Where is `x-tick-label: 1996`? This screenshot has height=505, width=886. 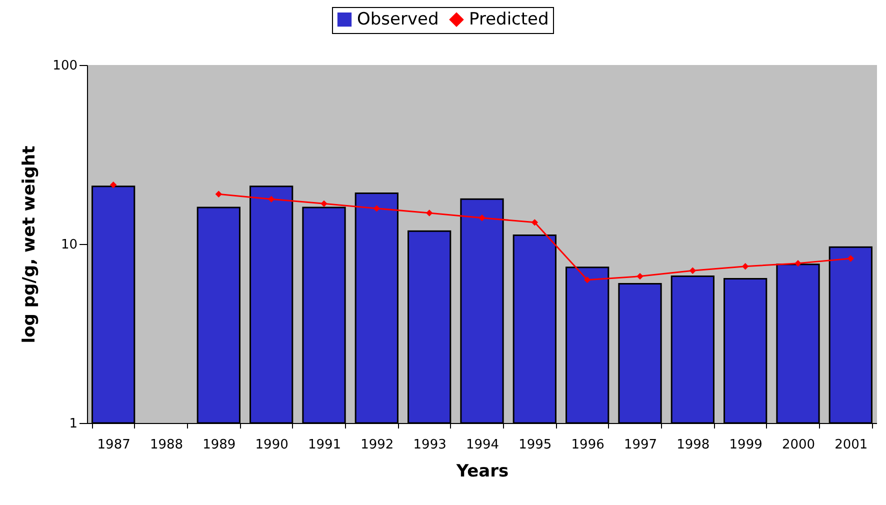
x-tick-label: 1996 is located at coordinates (587, 445).